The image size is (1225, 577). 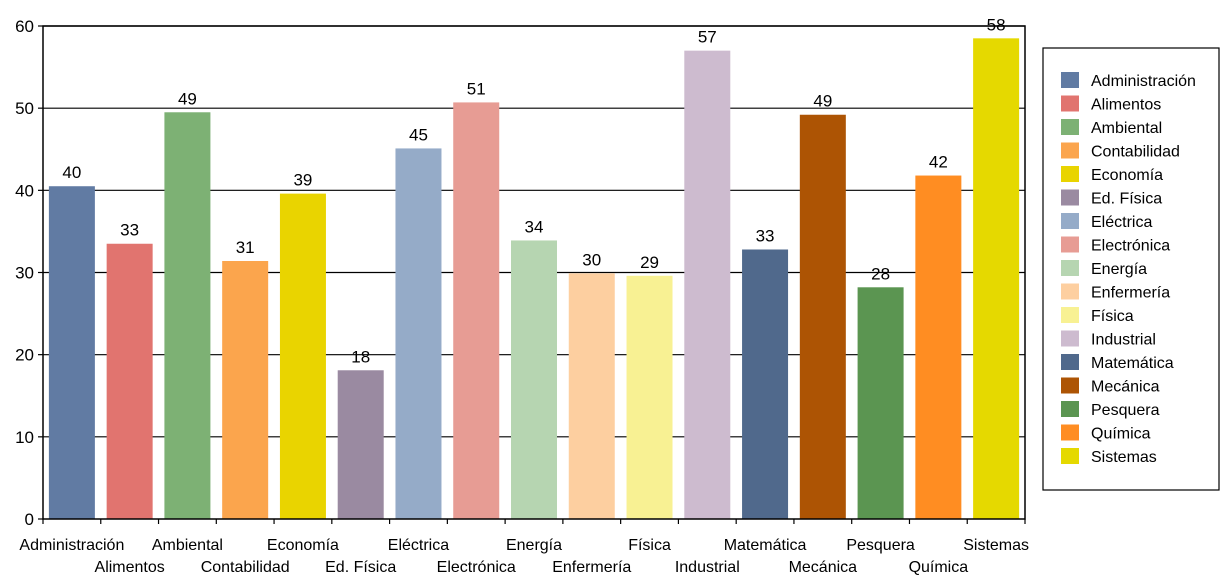 What do you see at coordinates (1112, 316) in the screenshot?
I see `legend-label: Física` at bounding box center [1112, 316].